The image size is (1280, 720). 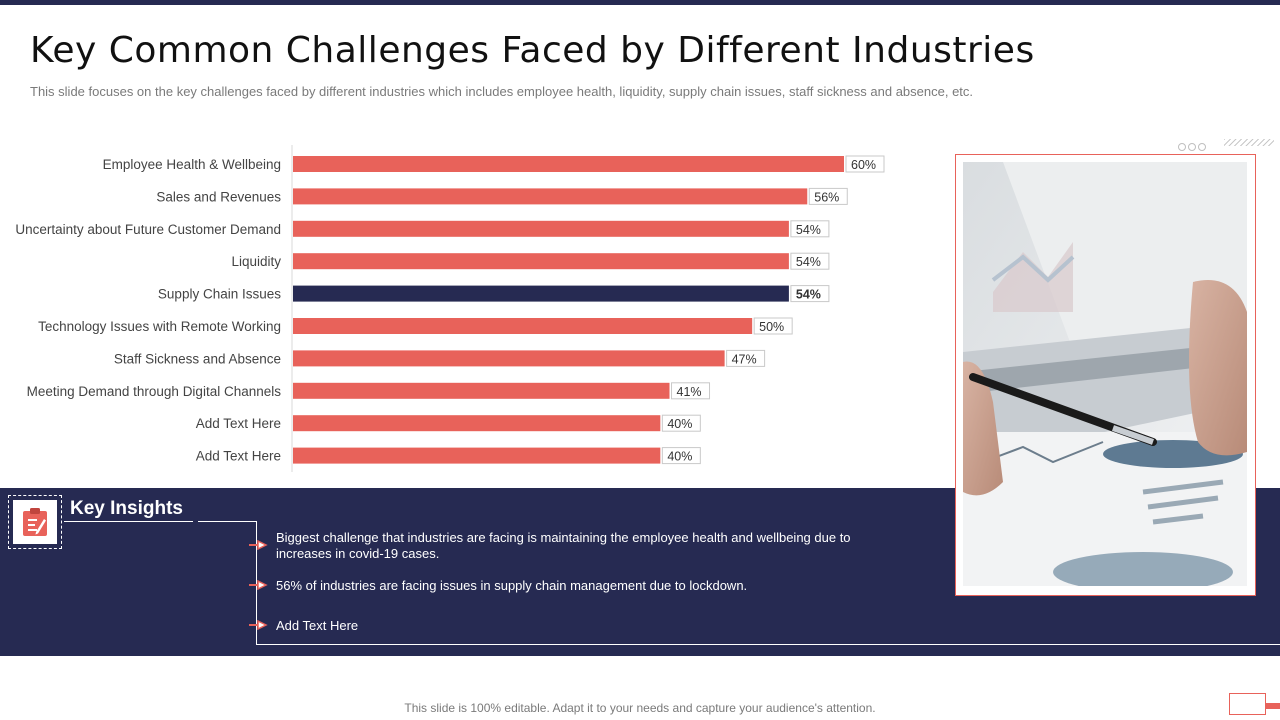 What do you see at coordinates (256, 582) in the screenshot?
I see `timeline-line` at bounding box center [256, 582].